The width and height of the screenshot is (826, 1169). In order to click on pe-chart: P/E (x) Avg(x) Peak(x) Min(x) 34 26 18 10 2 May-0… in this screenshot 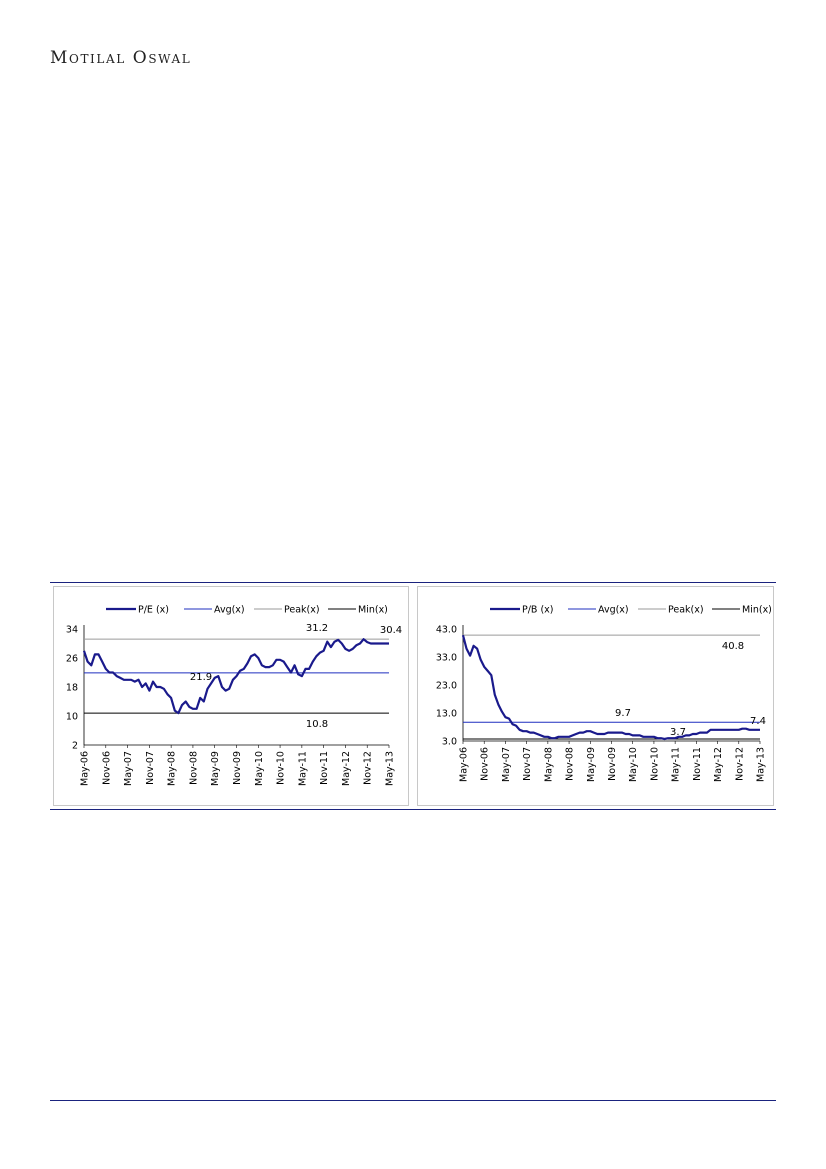, I will do `click(231, 696)`.